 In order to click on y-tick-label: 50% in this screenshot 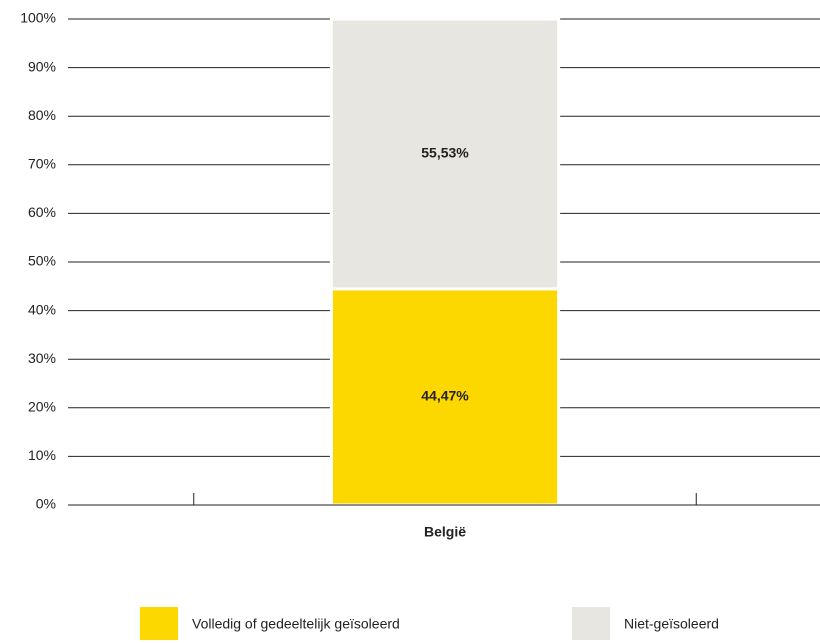, I will do `click(42, 261)`.